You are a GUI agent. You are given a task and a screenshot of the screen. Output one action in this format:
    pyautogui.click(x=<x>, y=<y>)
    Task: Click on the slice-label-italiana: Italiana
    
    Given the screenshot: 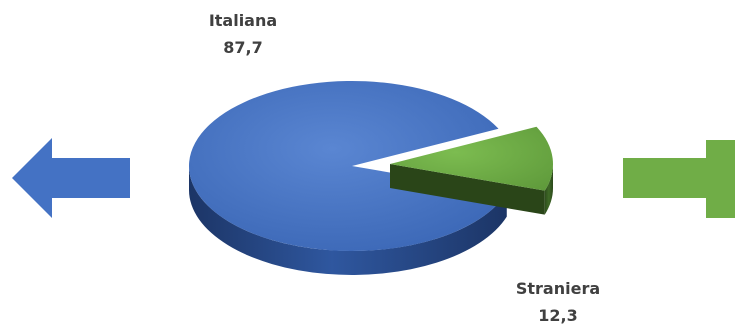 What is the action you would take?
    pyautogui.click(x=243, y=20)
    